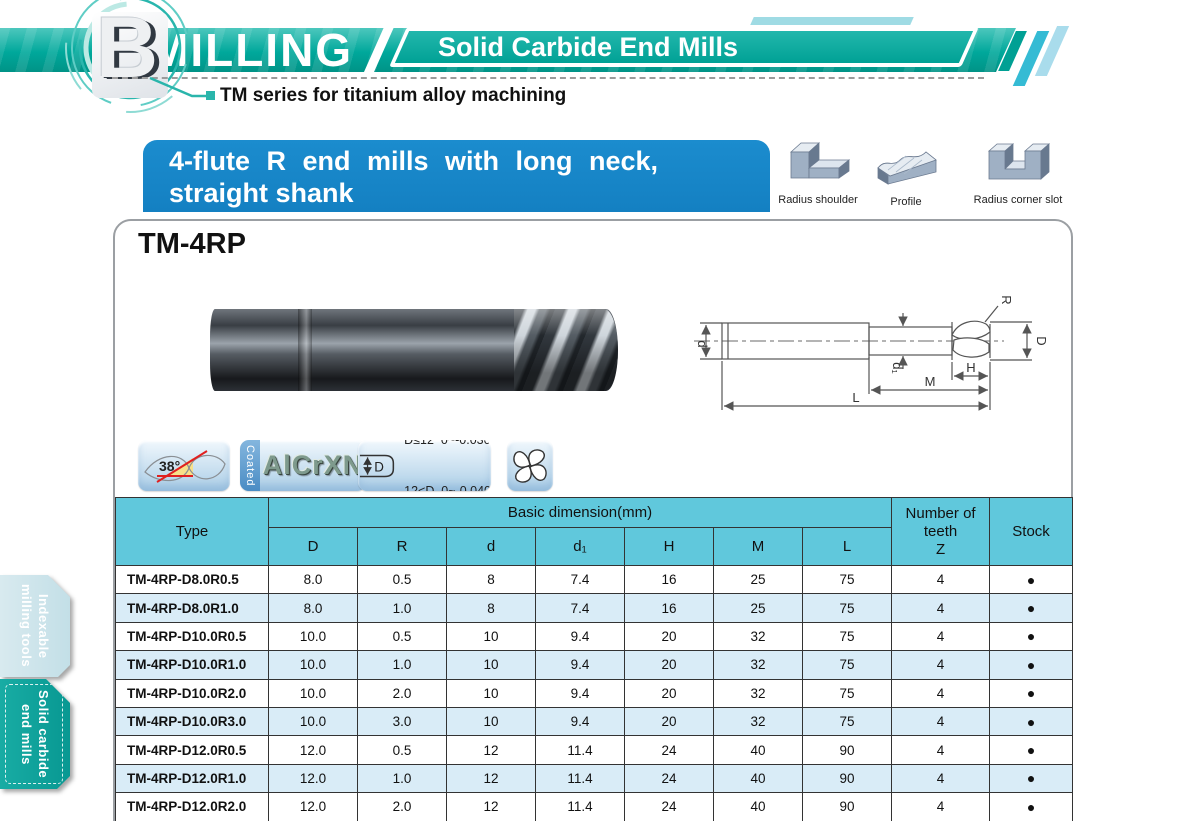  Describe the element at coordinates (447, 444) in the screenshot. I see `tolerance-line-1: D≤12 0~-0.030` at that location.